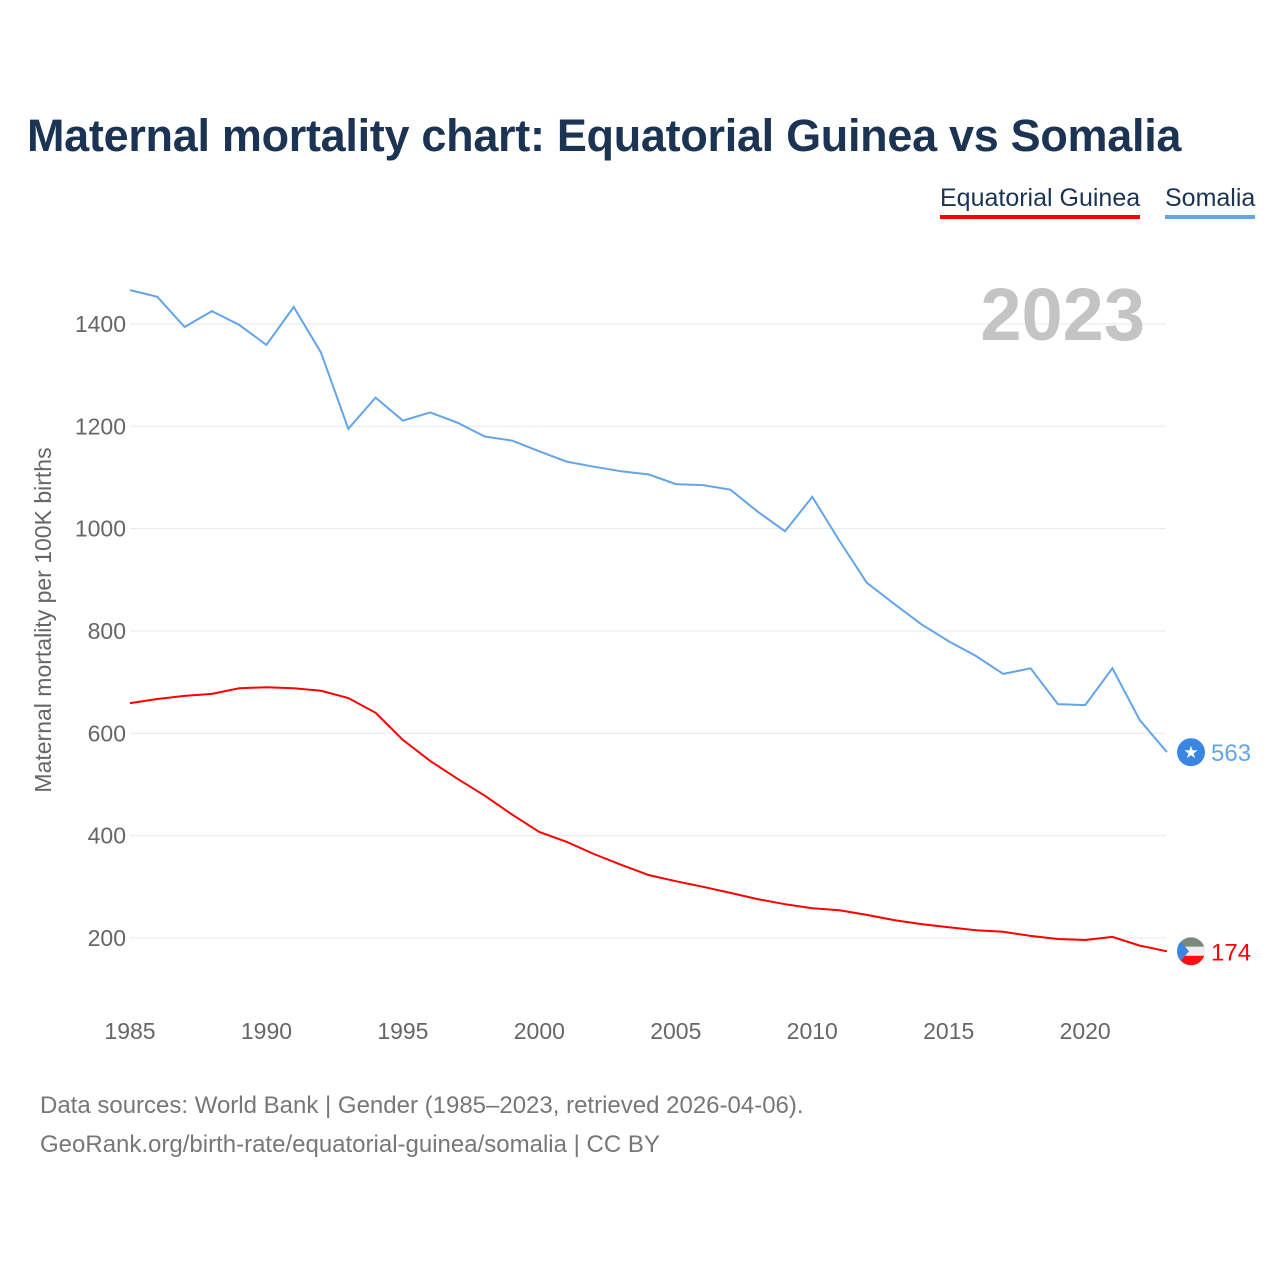 The height and width of the screenshot is (1280, 1280). What do you see at coordinates (107, 733) in the screenshot?
I see `y-tick-label: 600` at bounding box center [107, 733].